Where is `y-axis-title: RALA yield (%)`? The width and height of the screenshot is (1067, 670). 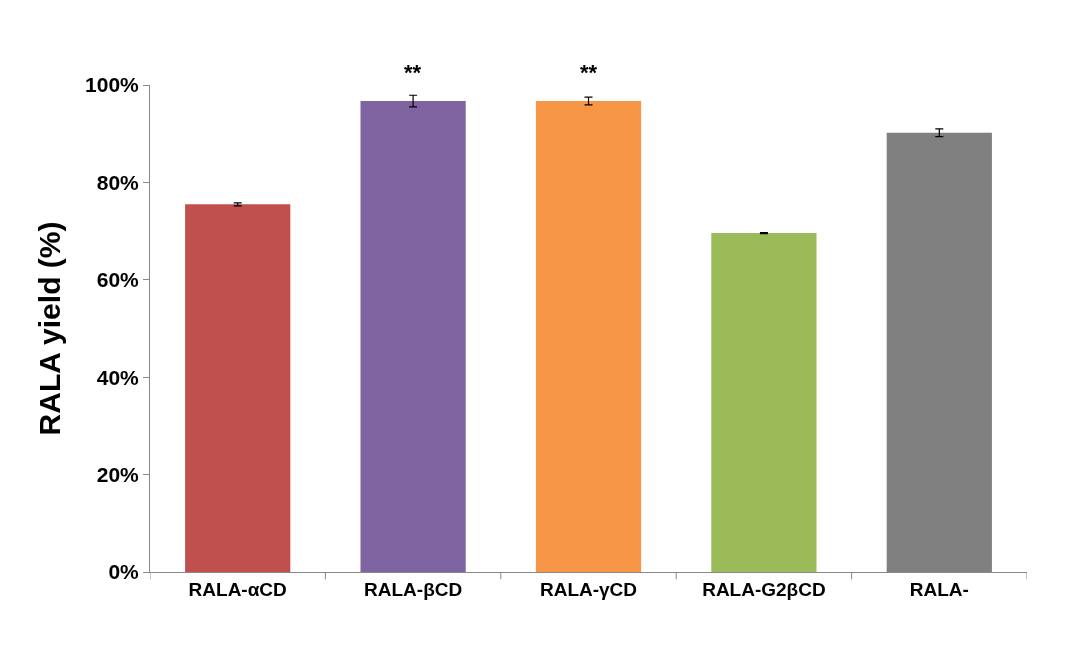
y-axis-title: RALA yield (%) is located at coordinates (50, 328).